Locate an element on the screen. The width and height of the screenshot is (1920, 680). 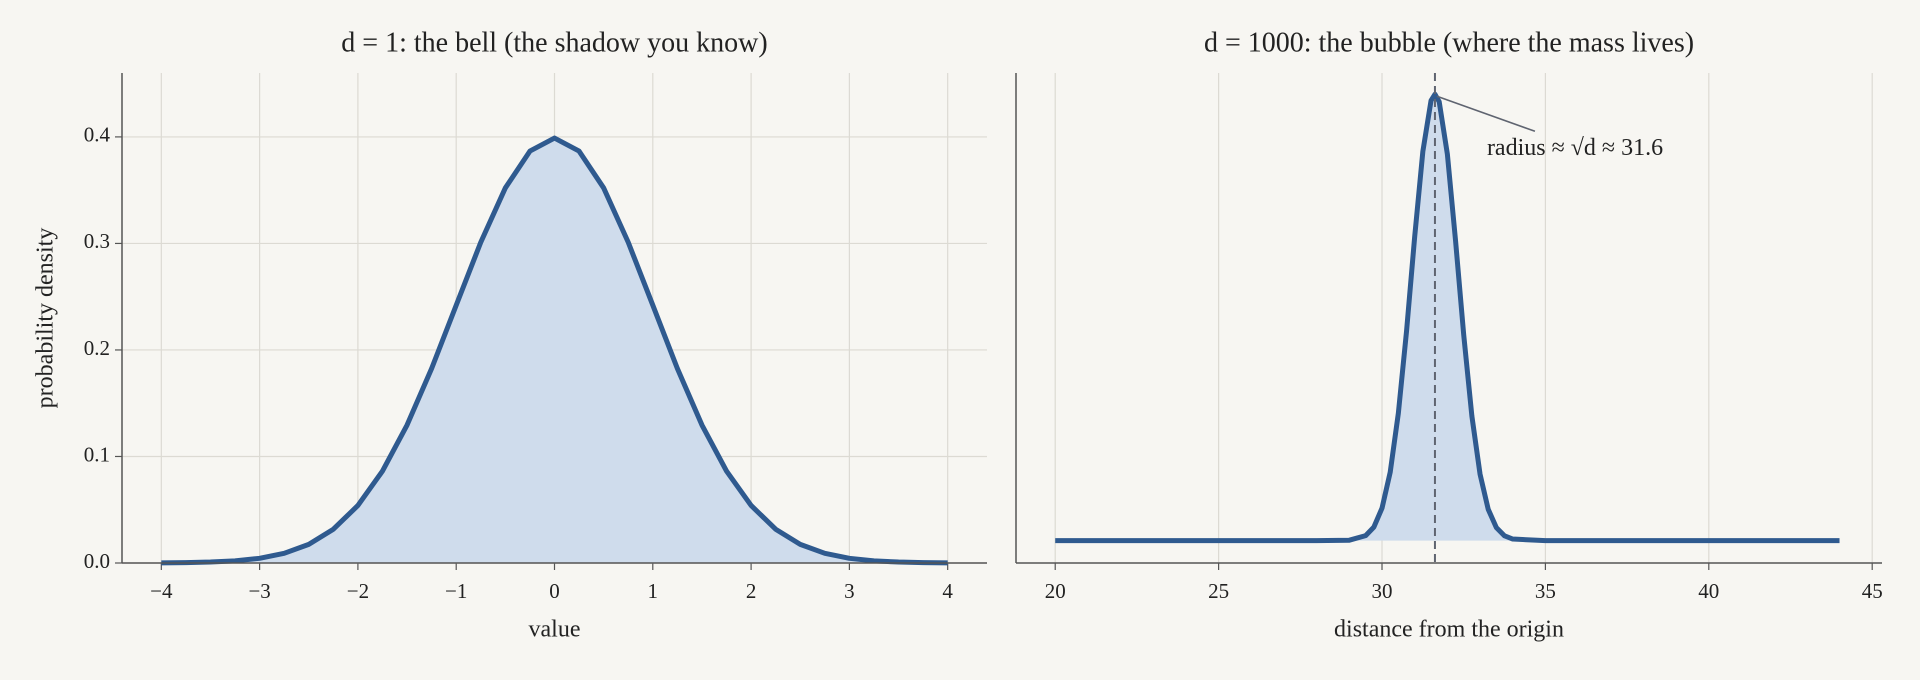
x-tick-label: −3 is located at coordinates (259, 591).